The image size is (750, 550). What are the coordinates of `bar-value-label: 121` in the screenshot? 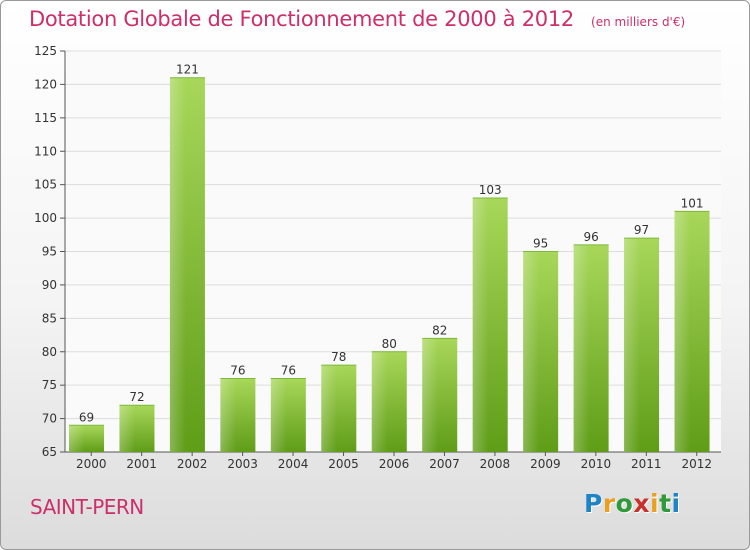 It's located at (187, 70).